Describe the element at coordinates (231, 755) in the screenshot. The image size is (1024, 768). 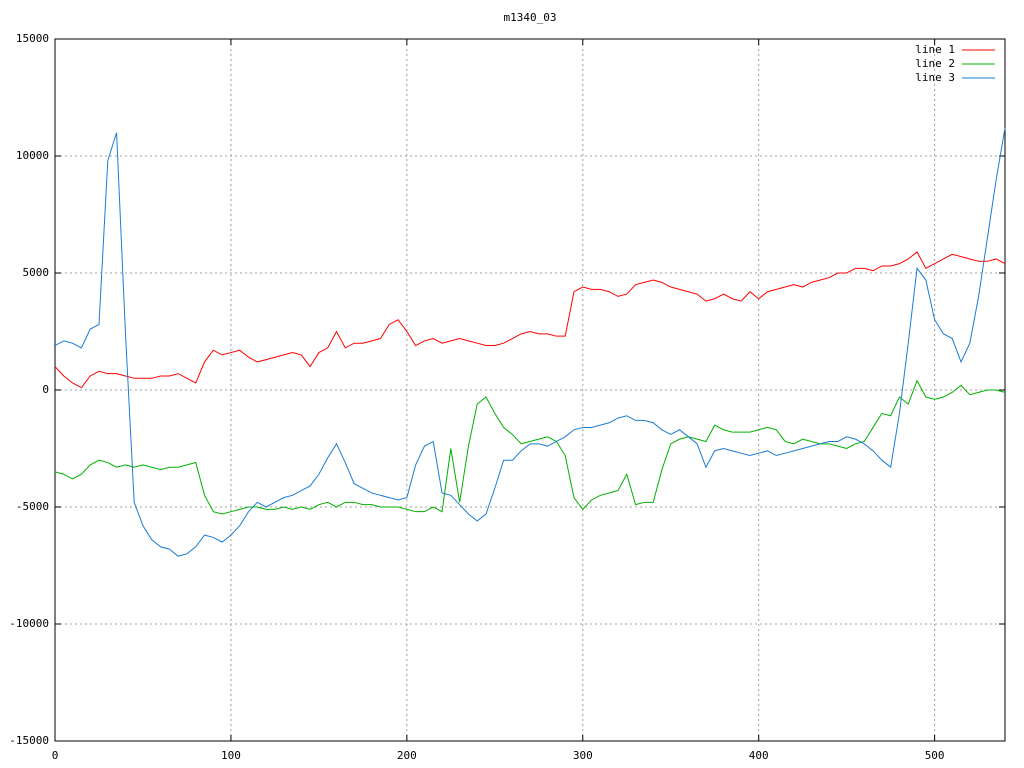
I see `x-tick-label: 100` at that location.